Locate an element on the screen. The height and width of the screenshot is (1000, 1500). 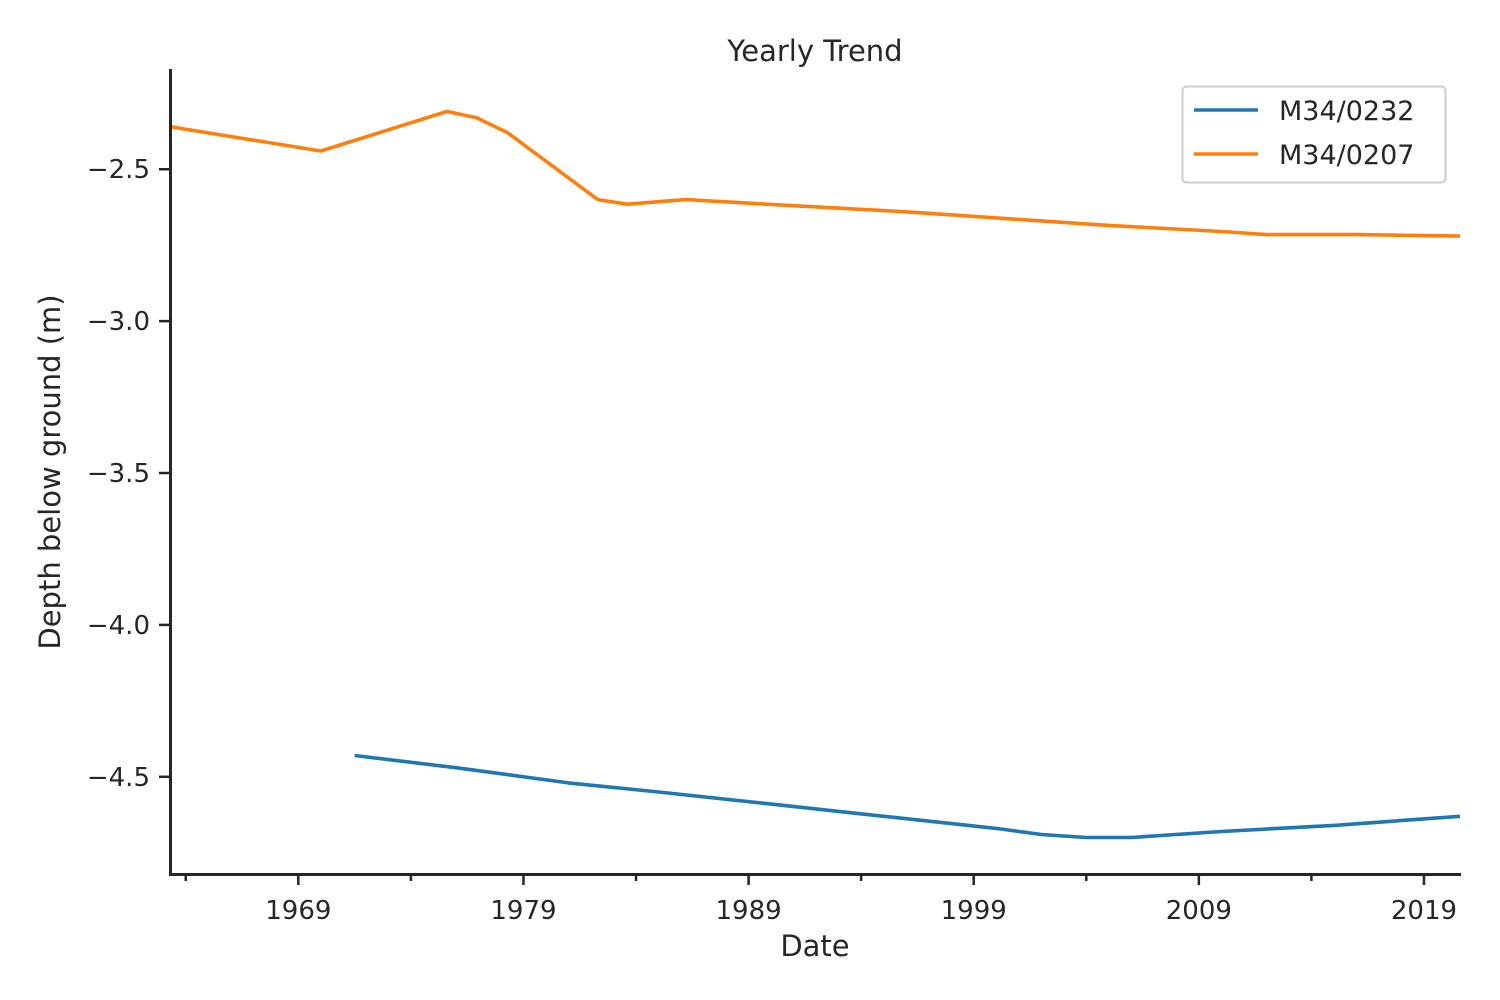
y-axis-label: Depth below ground (m) is located at coordinates (50, 471).